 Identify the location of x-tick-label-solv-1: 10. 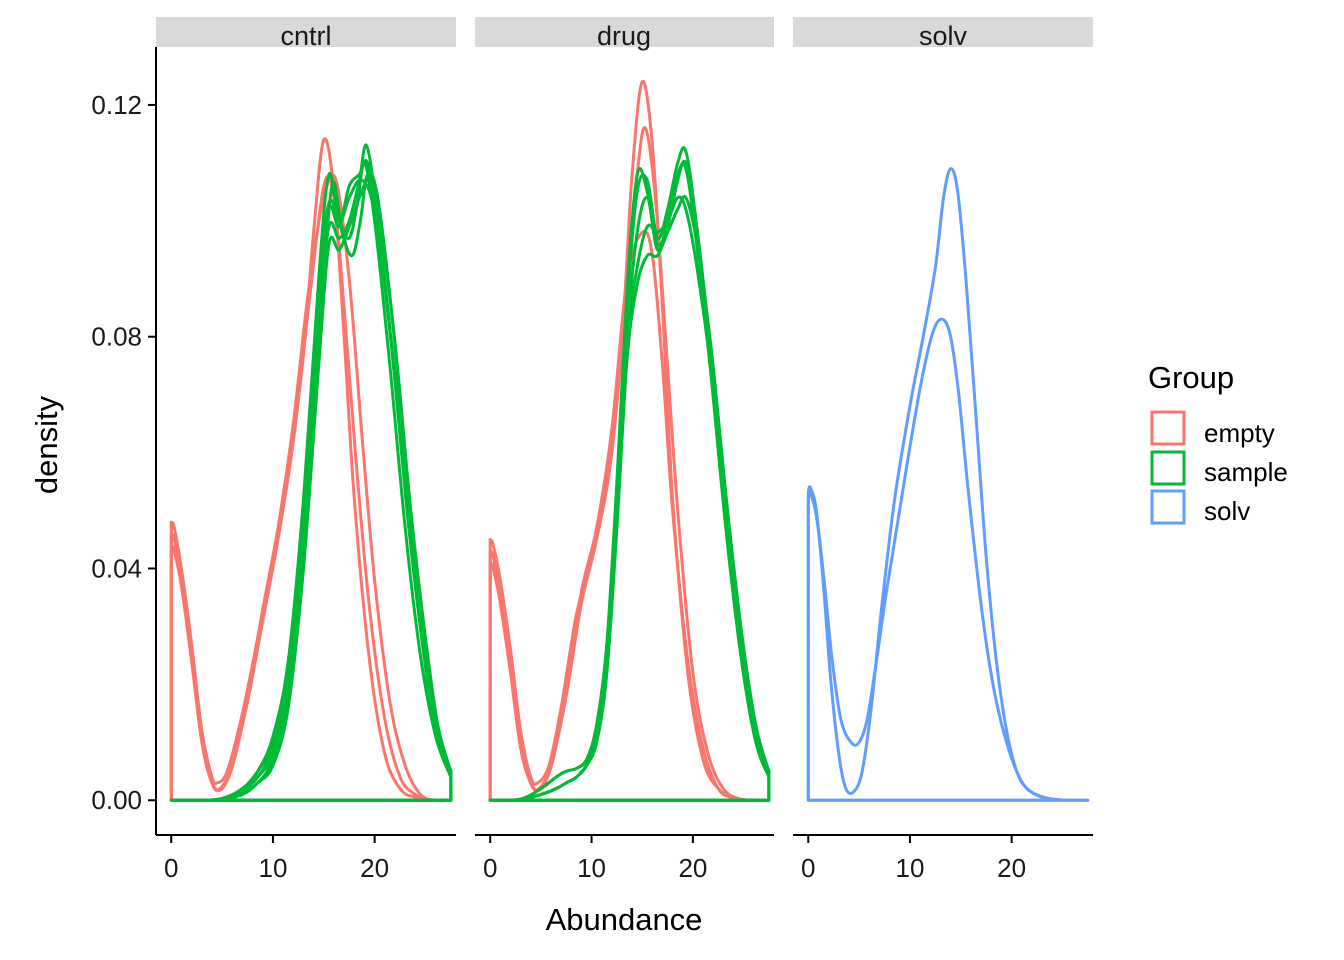
(909, 868).